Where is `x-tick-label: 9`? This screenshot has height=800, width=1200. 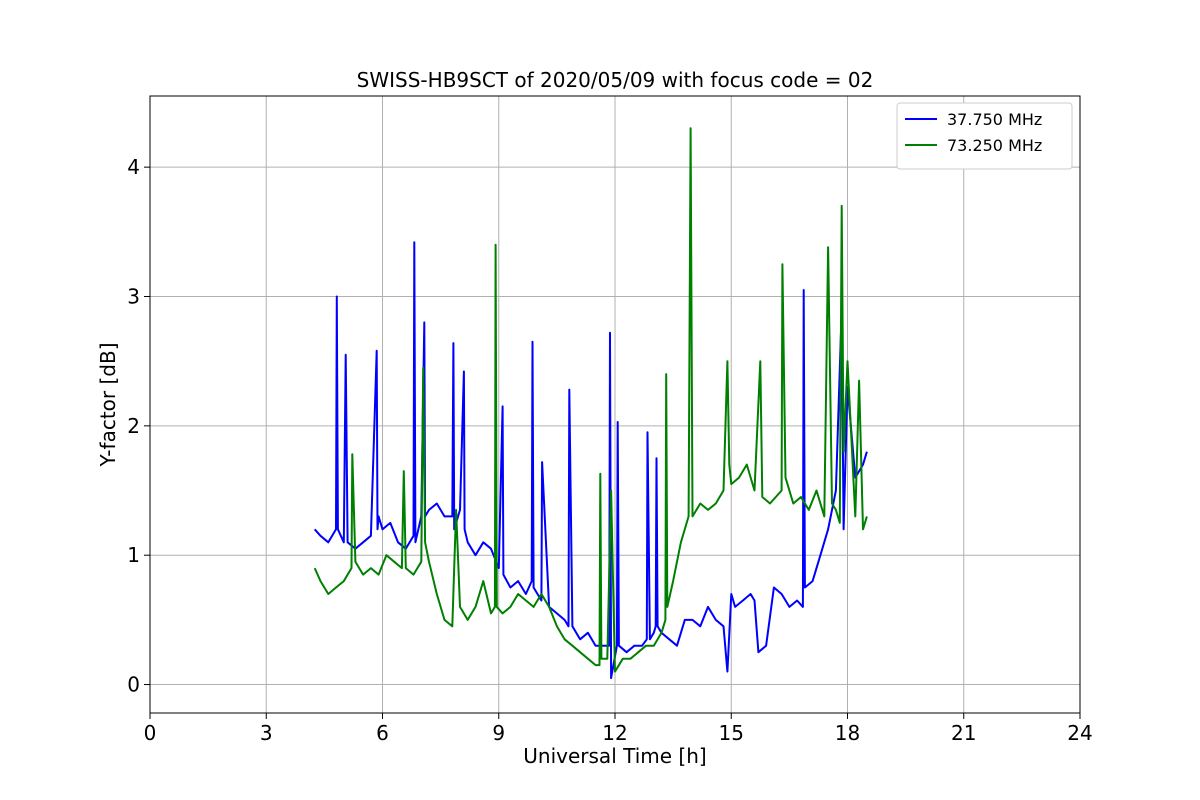 x-tick-label: 9 is located at coordinates (498, 733).